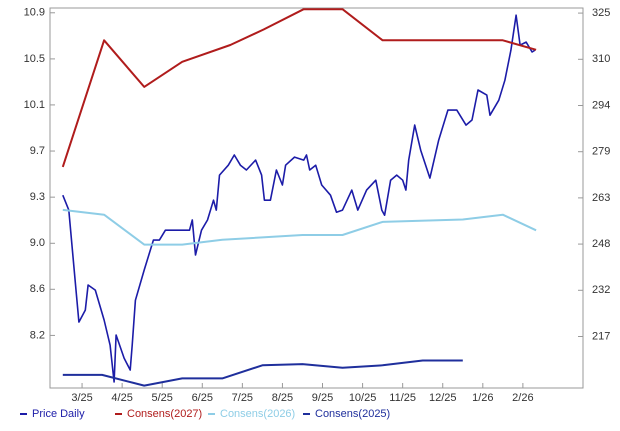 Image resolution: width=620 pixels, height=431 pixels. Describe the element at coordinates (257, 414) in the screenshot. I see `legend-label: Consens(2026)` at that location.